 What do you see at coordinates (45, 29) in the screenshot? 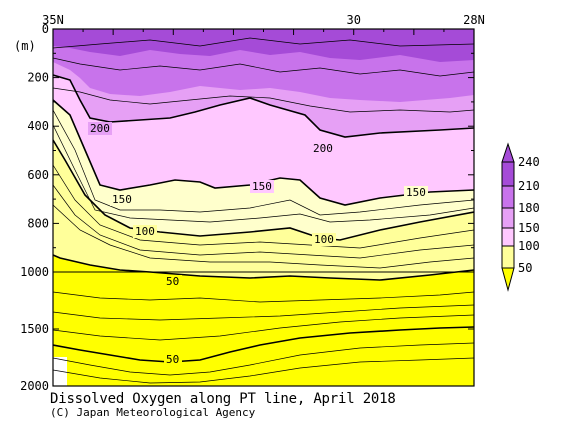
I see `y-tick-label: 0` at bounding box center [45, 29].